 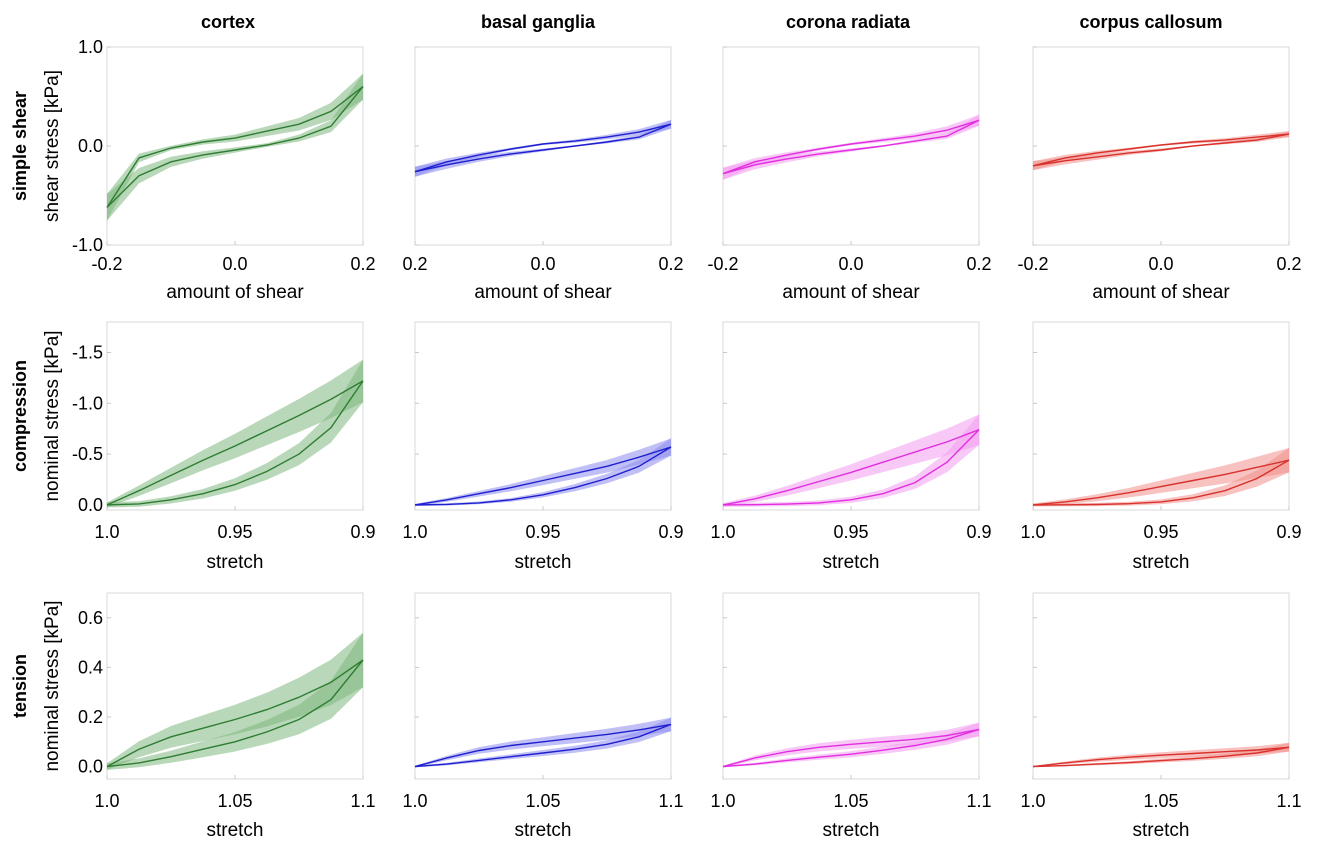 I want to click on panel-frame-simple-shear-basal-ganglia, so click(x=543, y=146).